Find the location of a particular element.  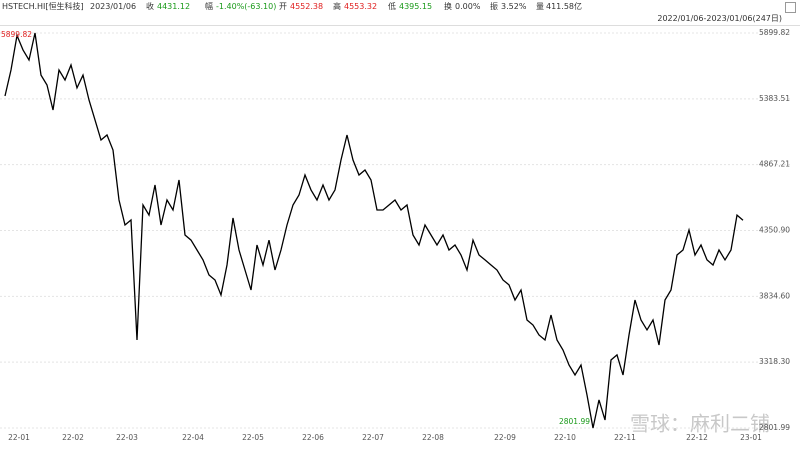

x-tick-label: 22-11 is located at coordinates (625, 437).